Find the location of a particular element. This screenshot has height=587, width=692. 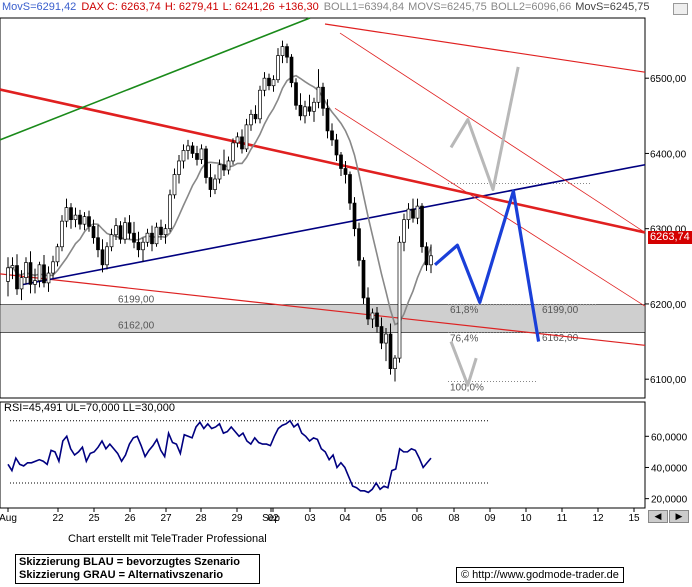

fib-label: 100,0% is located at coordinates (467, 387).